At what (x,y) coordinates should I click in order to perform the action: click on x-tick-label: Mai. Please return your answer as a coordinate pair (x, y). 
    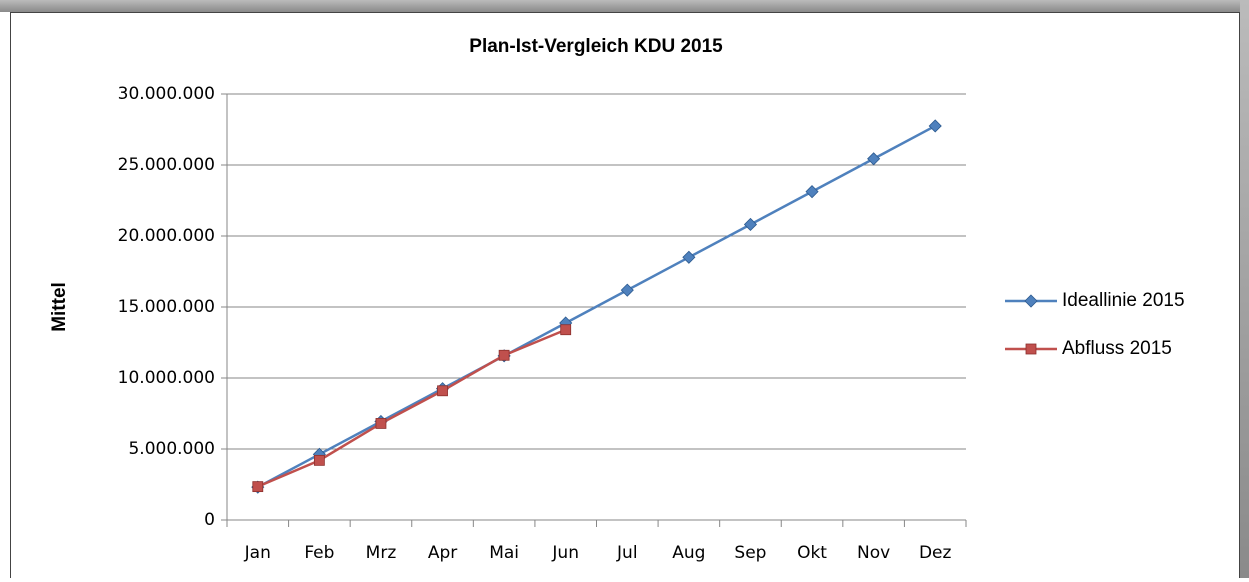
    Looking at the image, I should click on (504, 553).